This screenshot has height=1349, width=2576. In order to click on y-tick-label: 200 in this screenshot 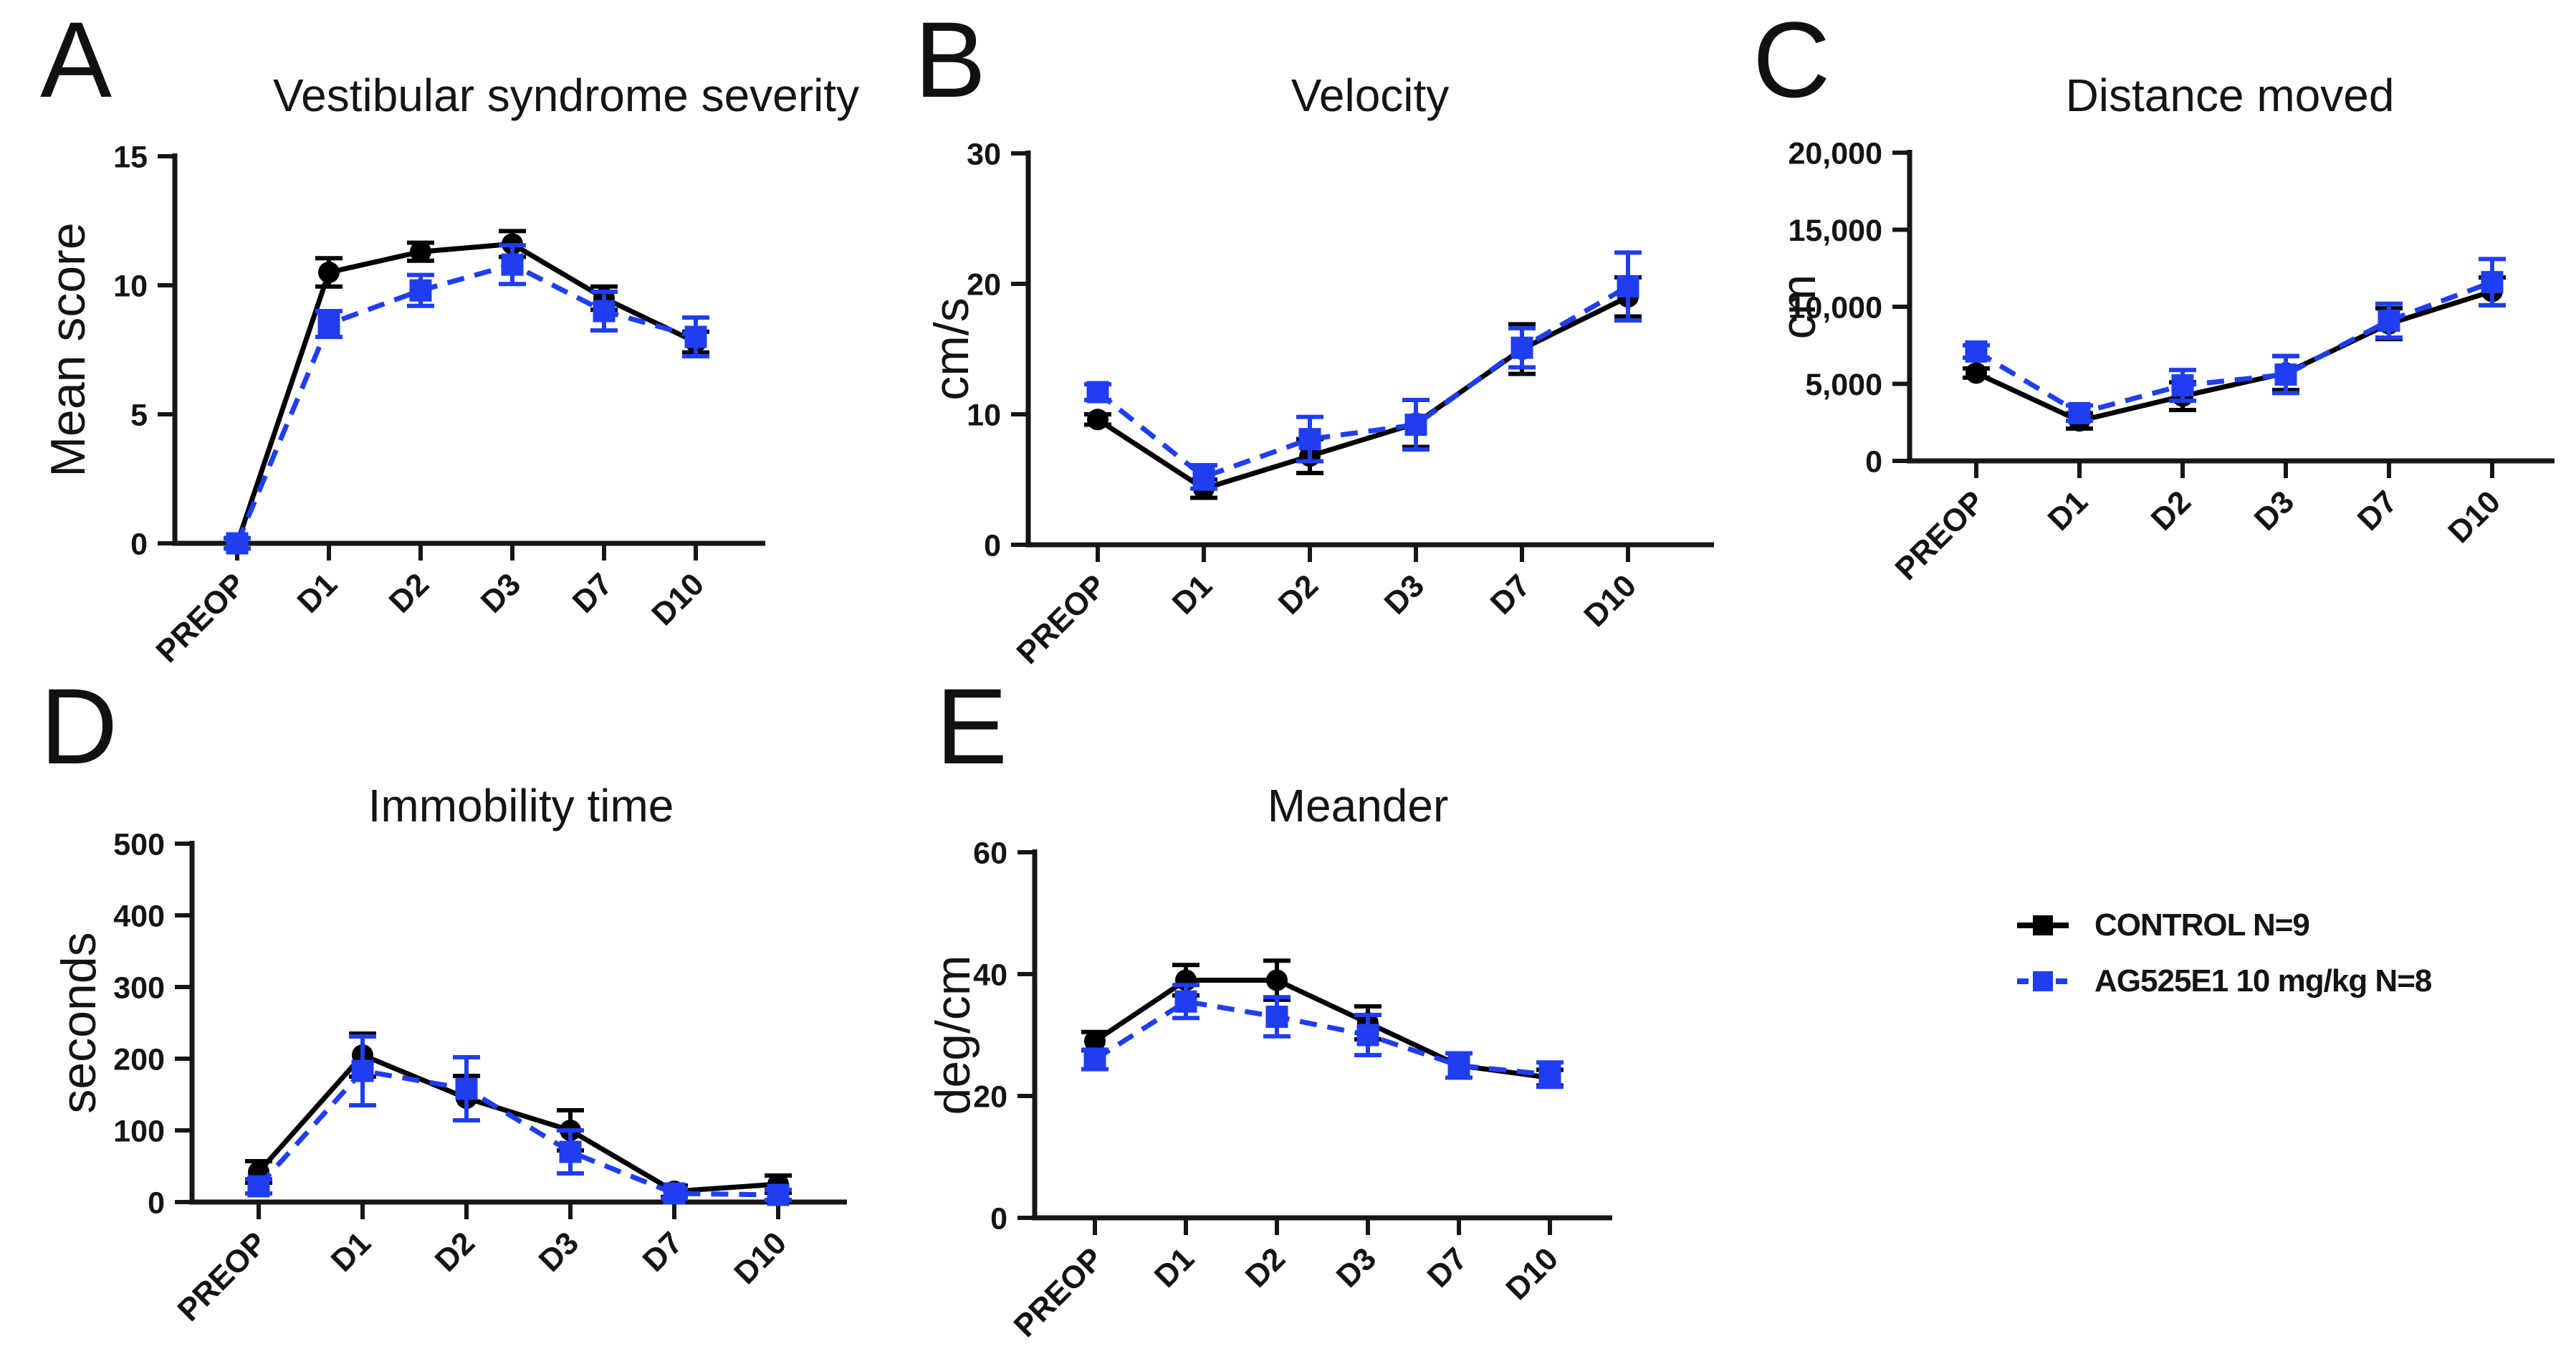, I will do `click(139, 1060)`.